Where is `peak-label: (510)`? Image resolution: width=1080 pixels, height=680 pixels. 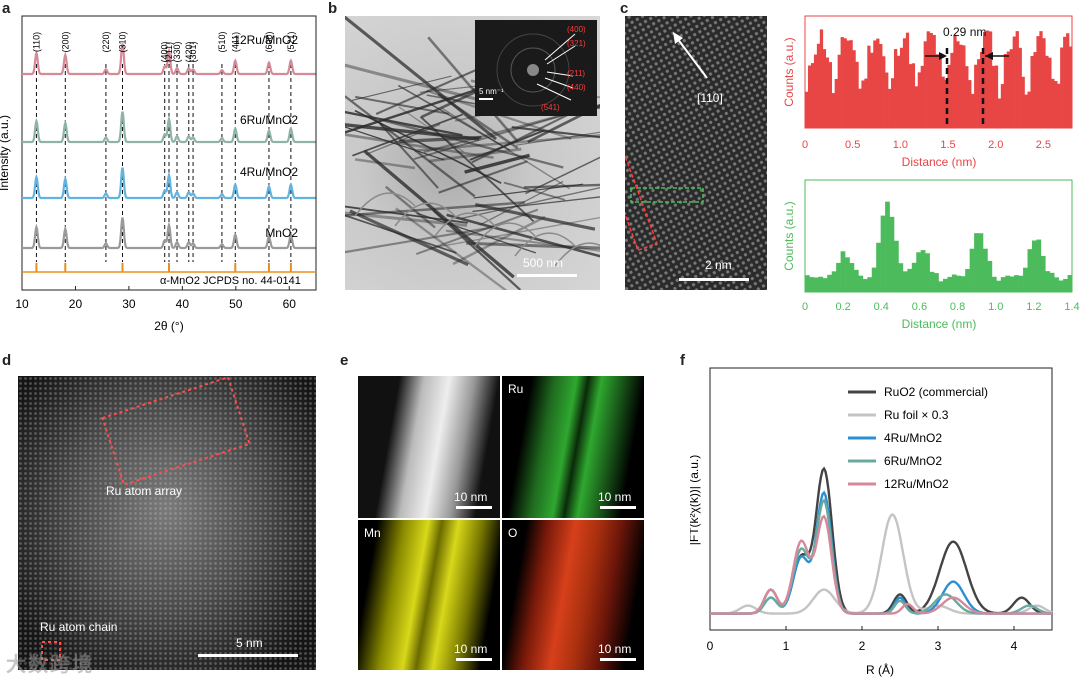
peak-label: (510) is located at coordinates (222, 41).